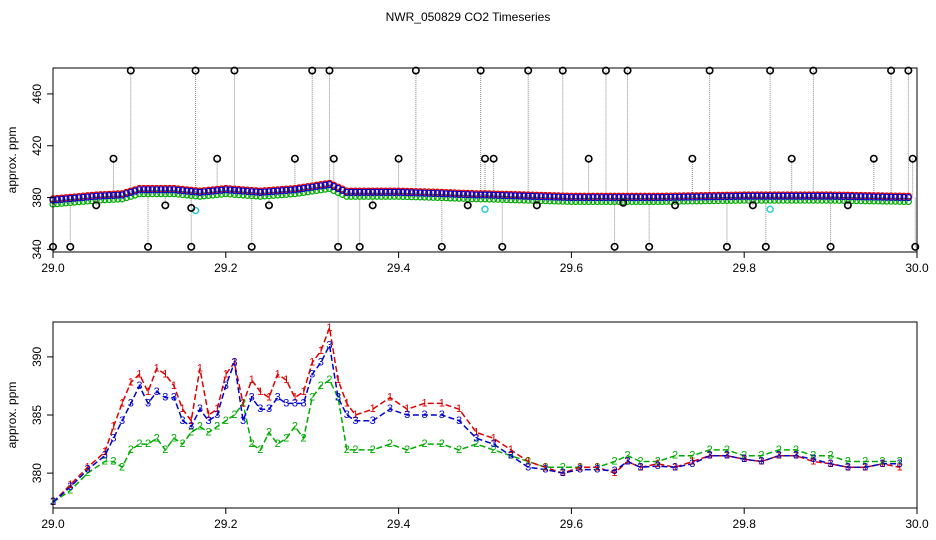 Image resolution: width=936 pixels, height=540 pixels. Describe the element at coordinates (572, 268) in the screenshot. I see `top-x-tick-label: 29.6` at that location.